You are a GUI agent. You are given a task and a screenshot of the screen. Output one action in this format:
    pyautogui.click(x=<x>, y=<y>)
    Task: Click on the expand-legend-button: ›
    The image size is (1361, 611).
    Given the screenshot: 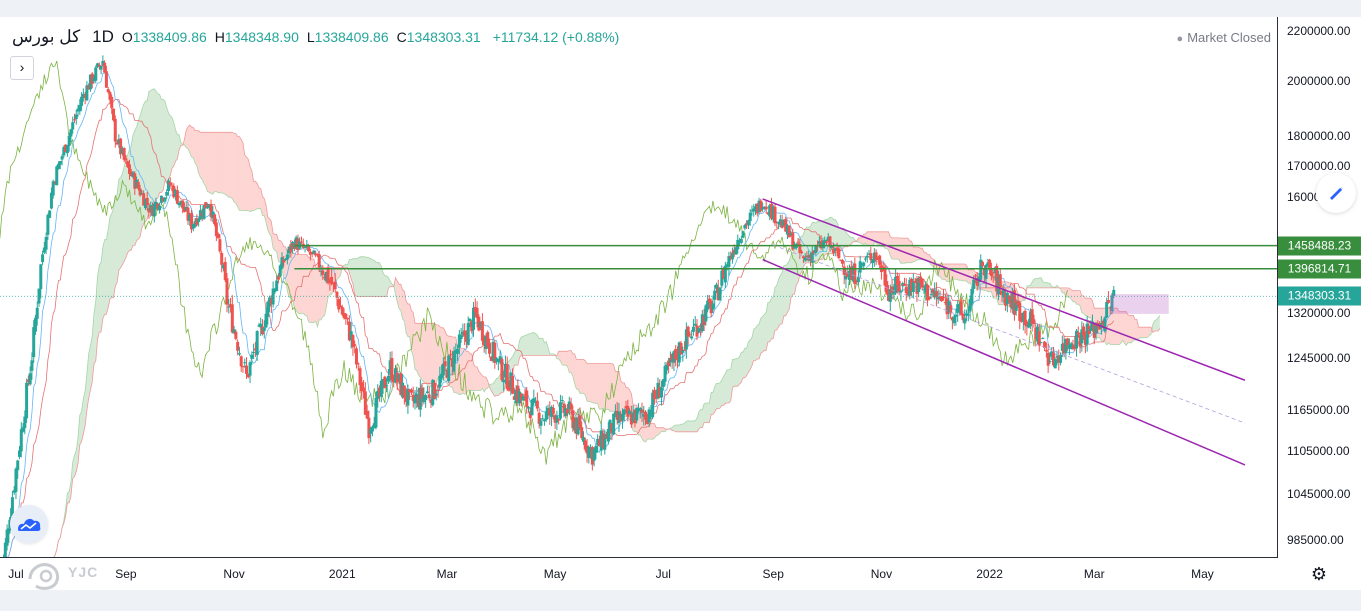 What is the action you would take?
    pyautogui.click(x=22, y=68)
    